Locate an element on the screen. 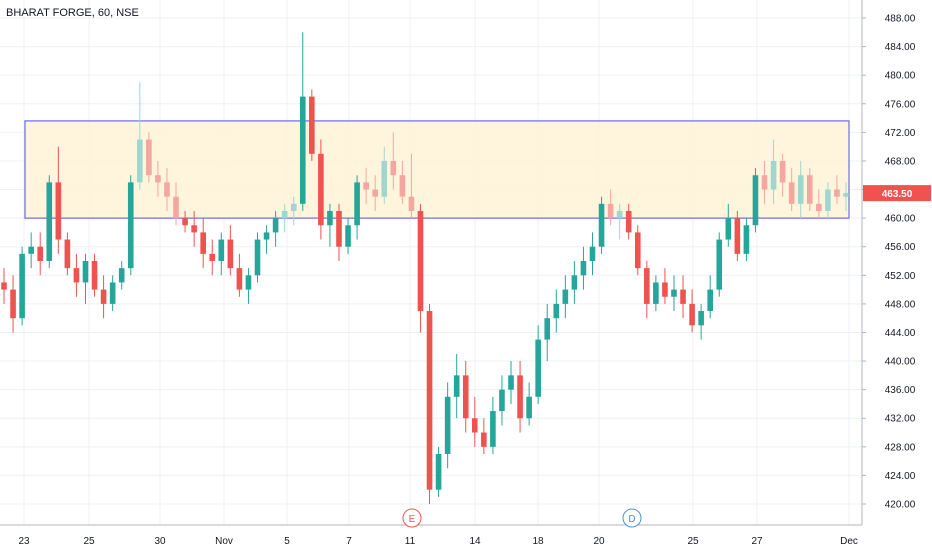 Image resolution: width=932 pixels, height=550 pixels. y-tick-label: 484.00 is located at coordinates (900, 47).